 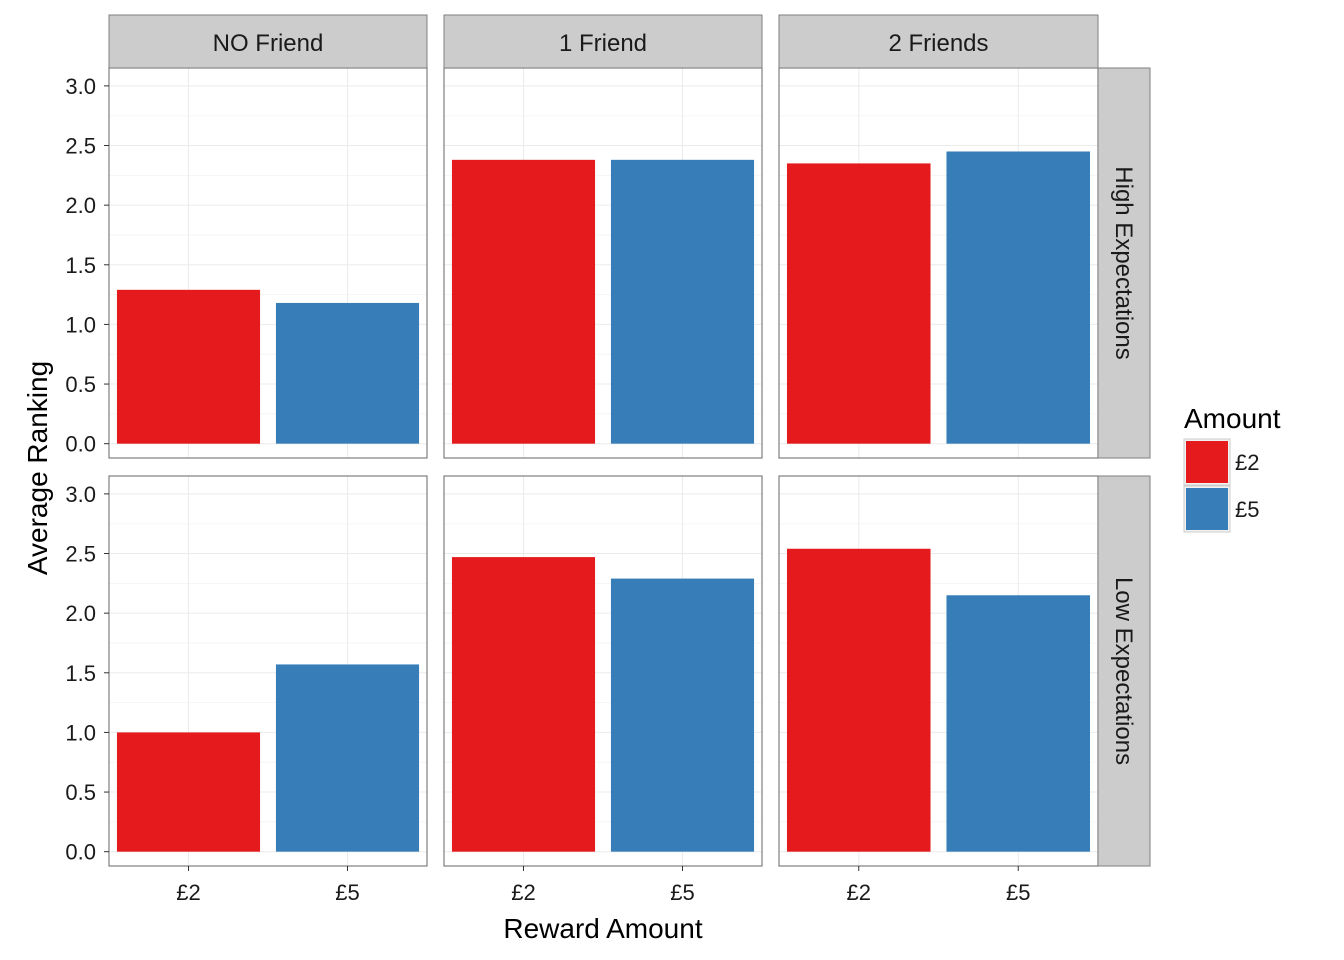 What do you see at coordinates (1221, 485) in the screenshot?
I see `legend-items: £2 £5` at bounding box center [1221, 485].